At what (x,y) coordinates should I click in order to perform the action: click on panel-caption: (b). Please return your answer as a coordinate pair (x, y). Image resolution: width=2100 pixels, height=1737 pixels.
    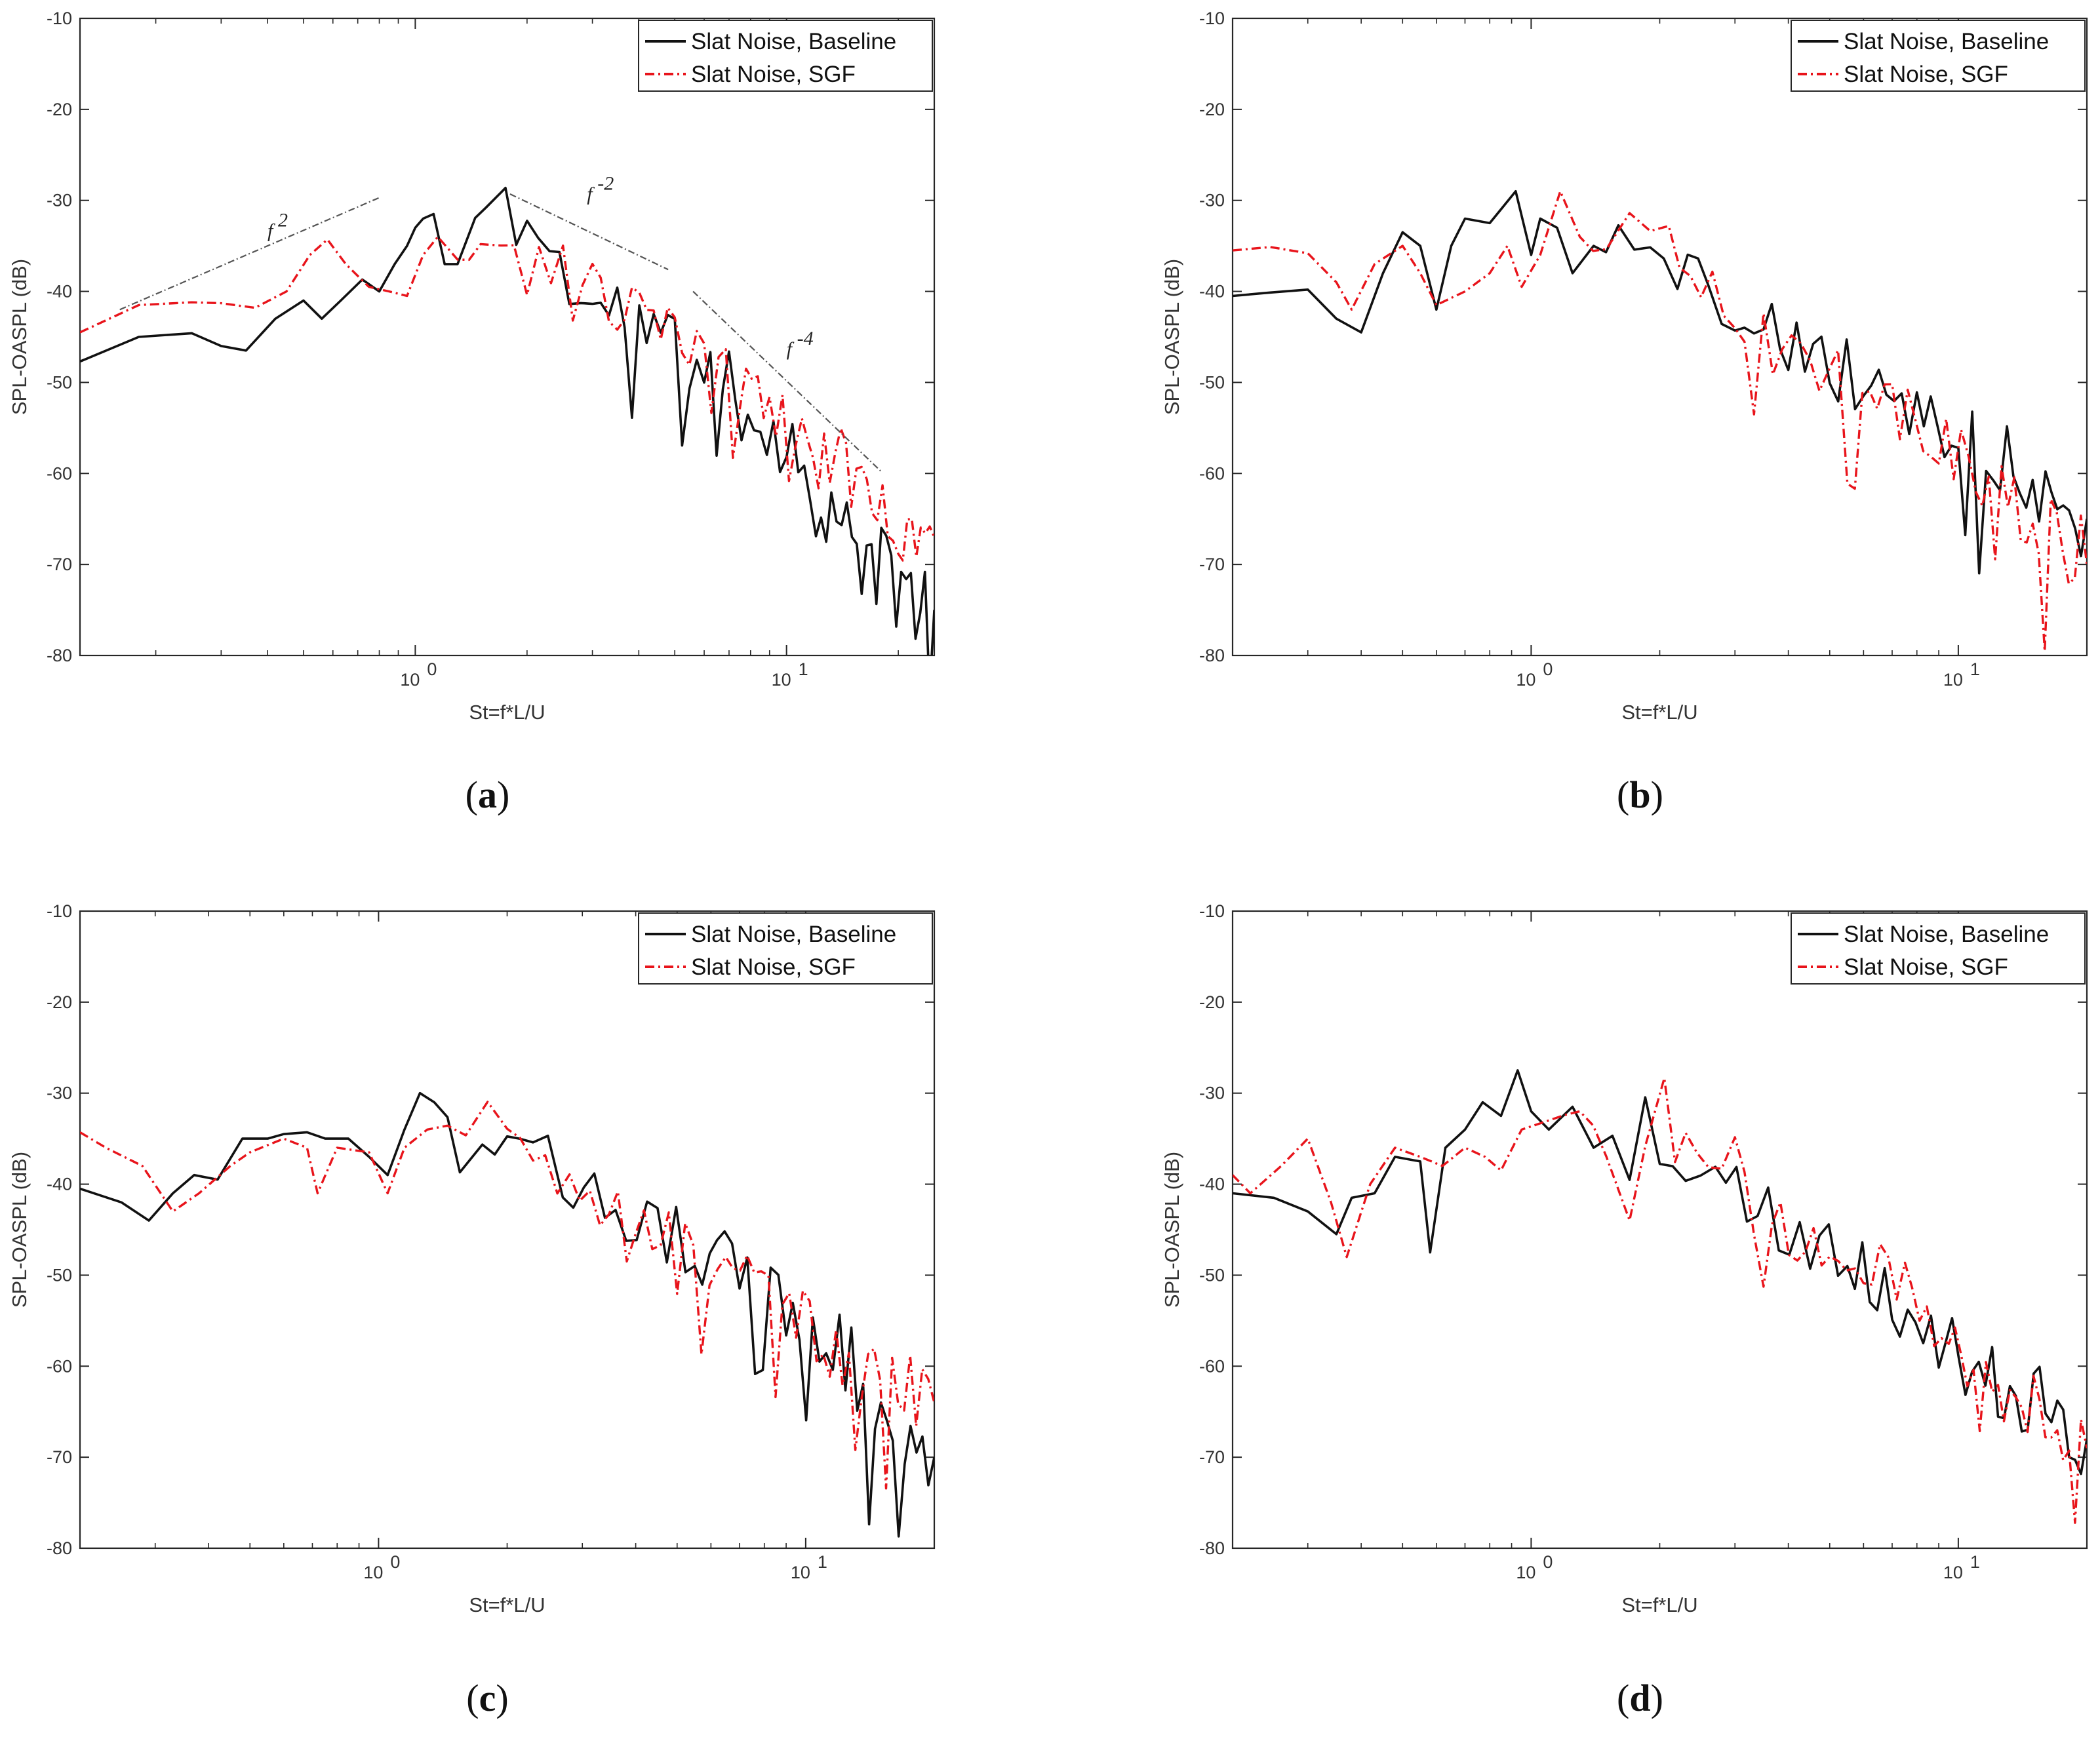
    Looking at the image, I should click on (1640, 795).